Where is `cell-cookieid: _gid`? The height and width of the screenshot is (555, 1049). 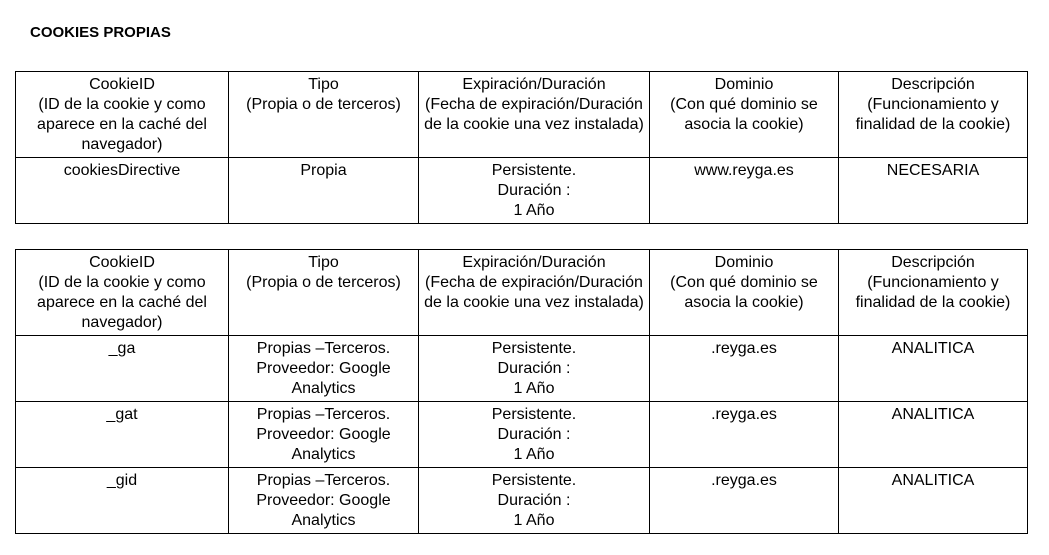
cell-cookieid: _gid is located at coordinates (122, 500).